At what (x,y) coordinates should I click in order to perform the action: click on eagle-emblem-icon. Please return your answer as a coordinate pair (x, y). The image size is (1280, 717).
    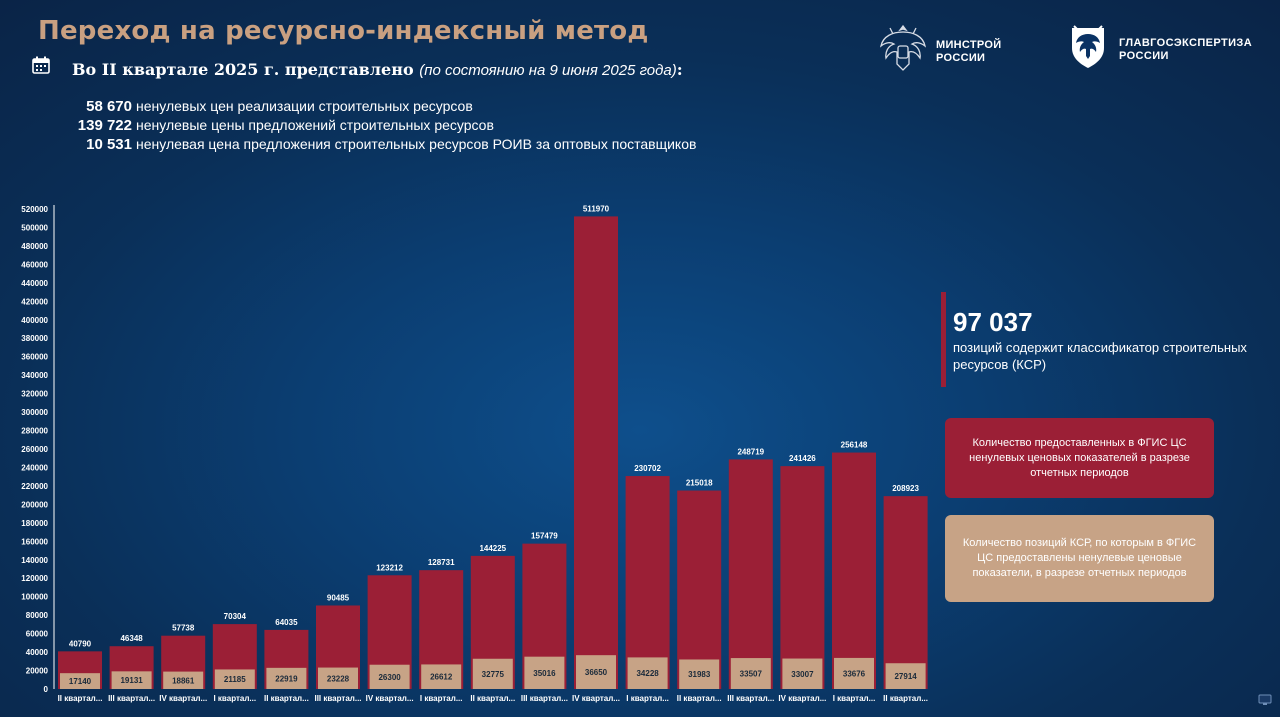
    Looking at the image, I should click on (903, 47).